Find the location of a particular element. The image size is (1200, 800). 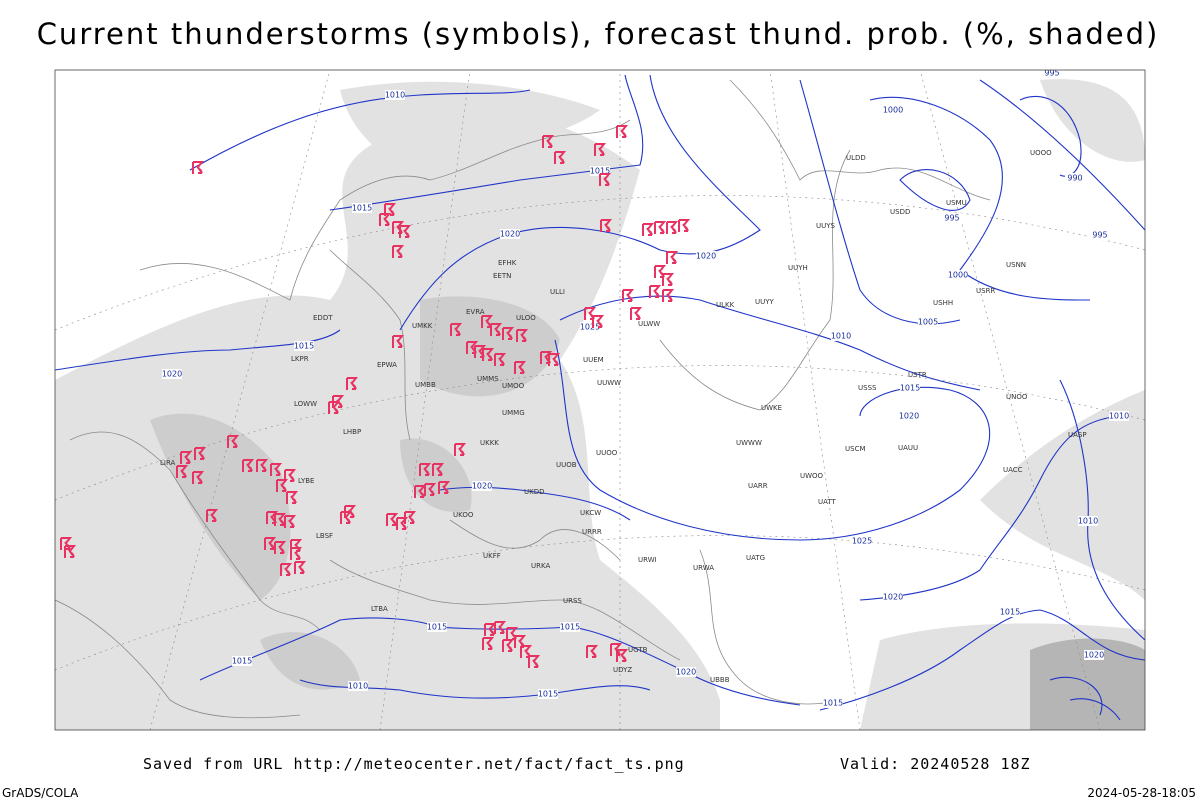

station-label: LHBP is located at coordinates (352, 432).